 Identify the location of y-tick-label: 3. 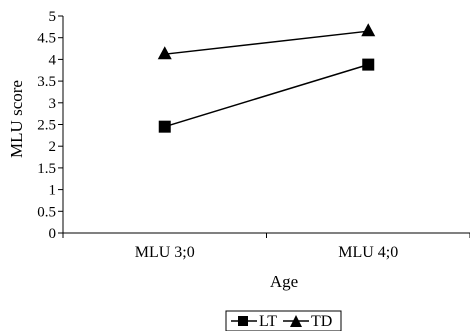
(53, 104).